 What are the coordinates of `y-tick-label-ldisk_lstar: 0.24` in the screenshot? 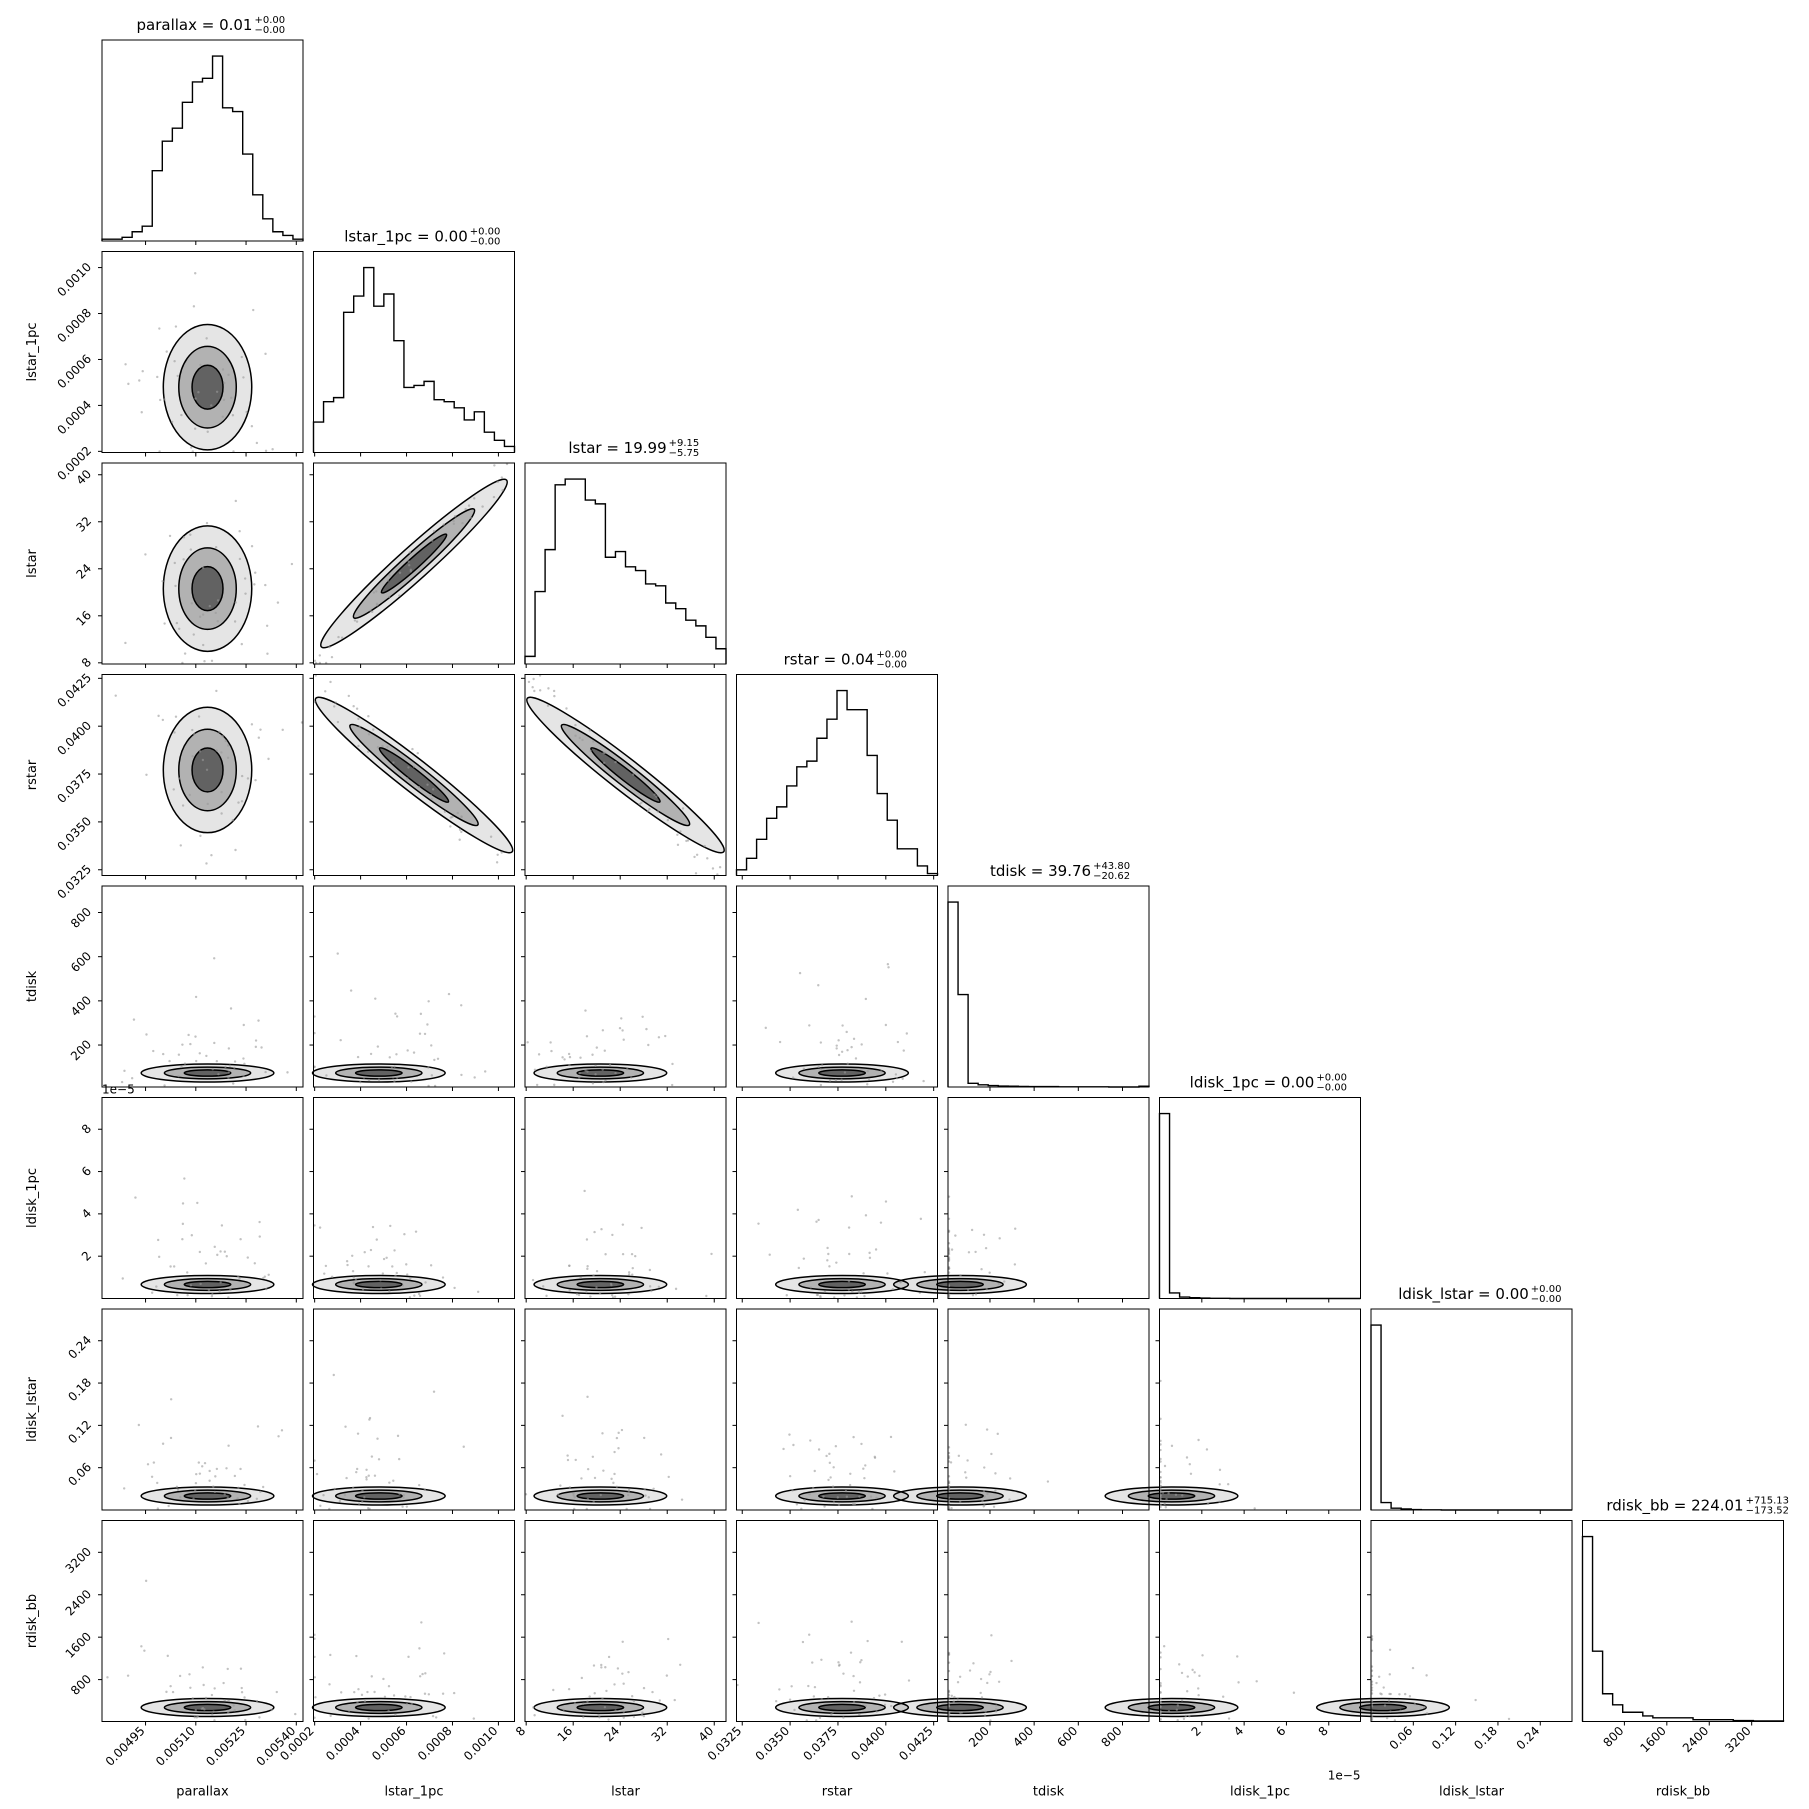 It's located at (79, 1347).